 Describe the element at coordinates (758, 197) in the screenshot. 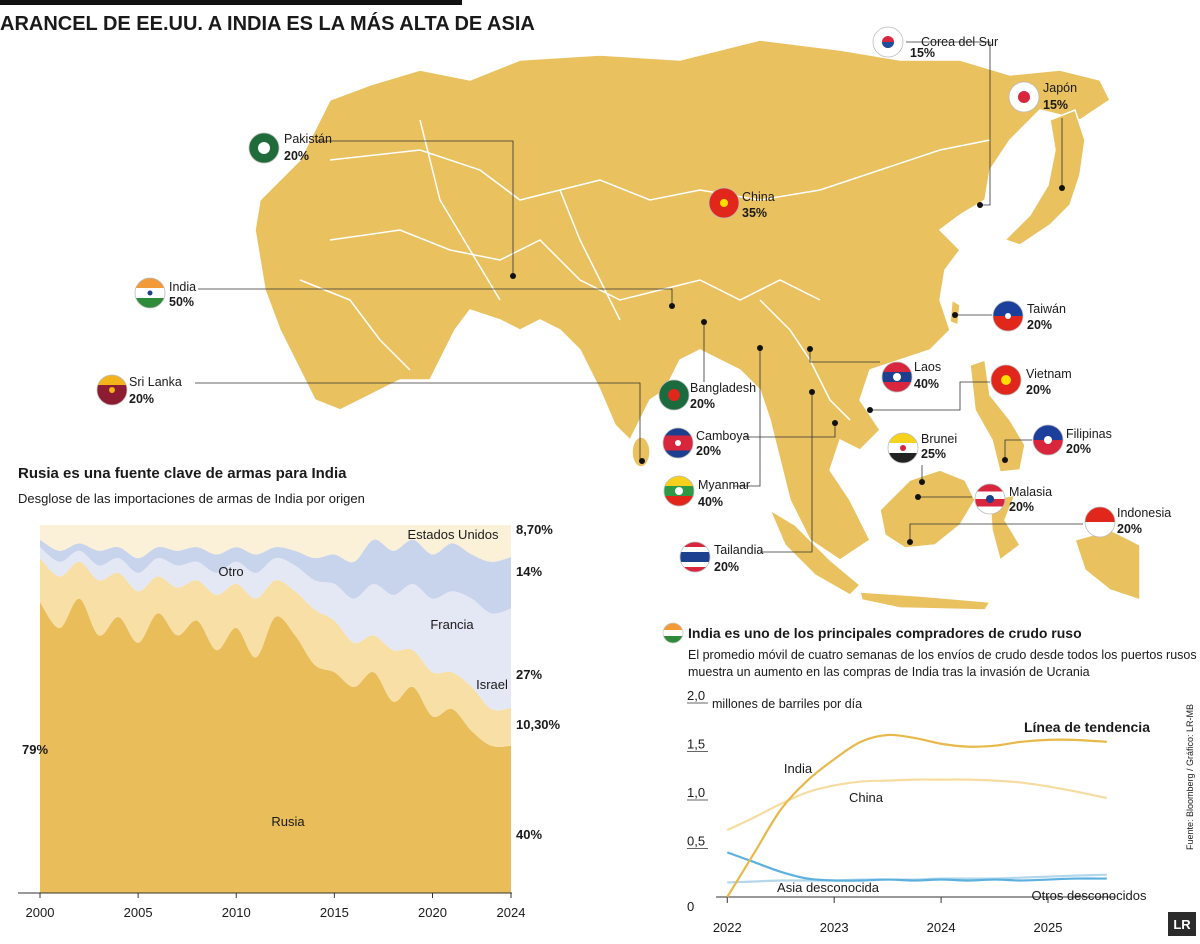

I see `country-name: China` at that location.